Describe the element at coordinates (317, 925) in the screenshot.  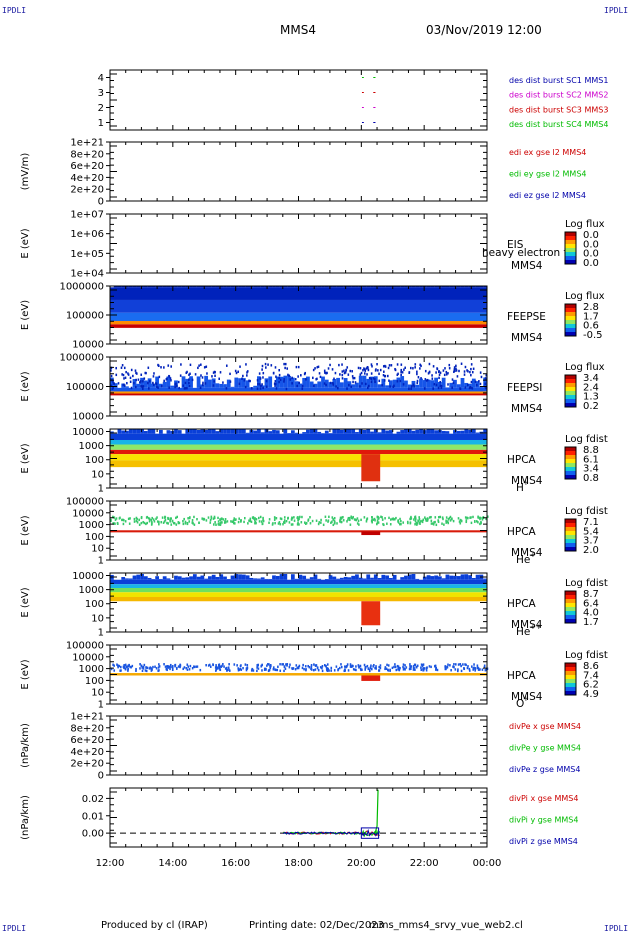
I see `footer-printing-date: Printing date: 02/Dec/2023` at that location.